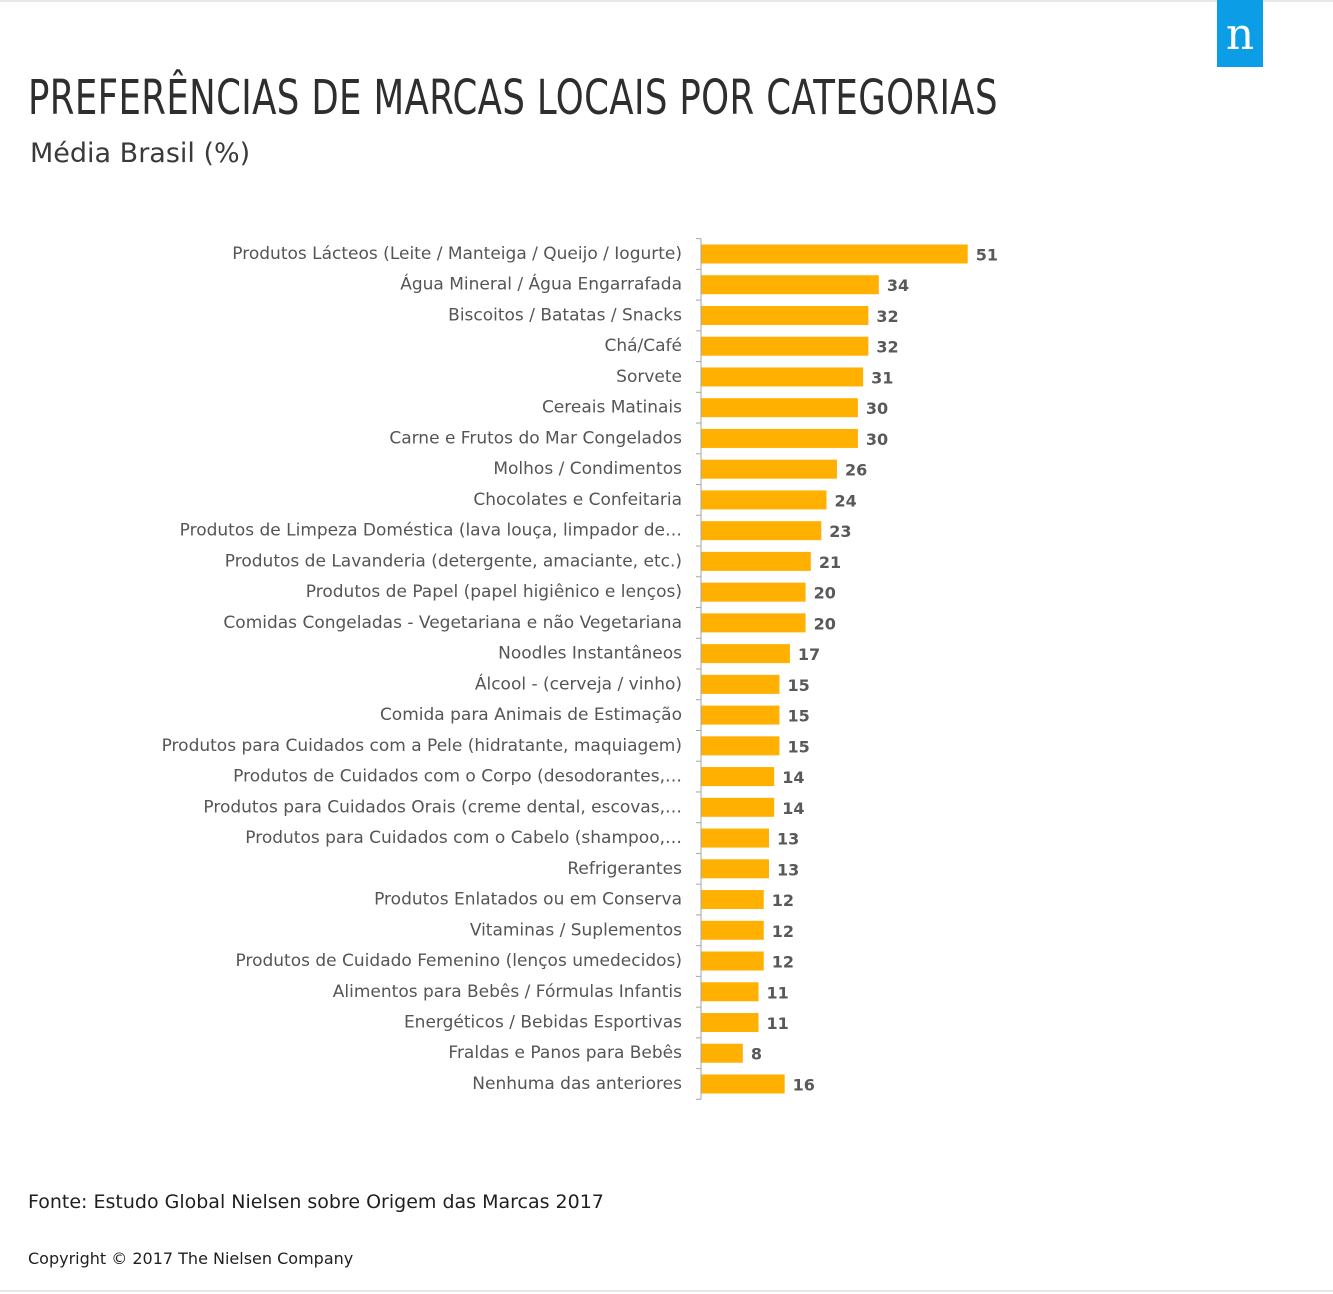 Image resolution: width=1333 pixels, height=1294 pixels. Describe the element at coordinates (531, 715) in the screenshot. I see `category-label: Comida para Animais de Estimação` at that location.